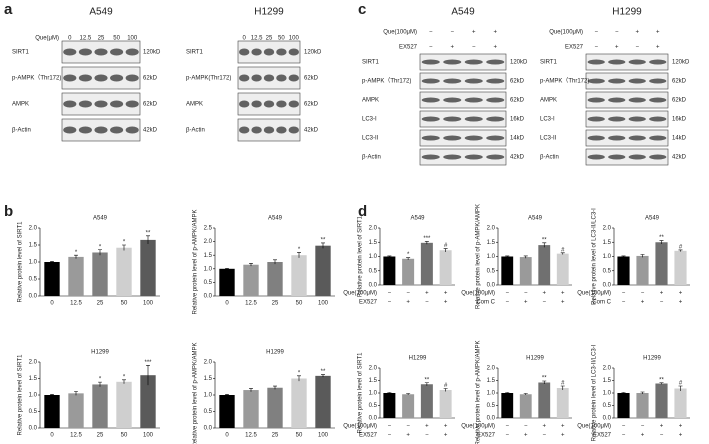  Describe the element at coordinates (323, 304) in the screenshot. I see `x-tick-label: 100` at that location.